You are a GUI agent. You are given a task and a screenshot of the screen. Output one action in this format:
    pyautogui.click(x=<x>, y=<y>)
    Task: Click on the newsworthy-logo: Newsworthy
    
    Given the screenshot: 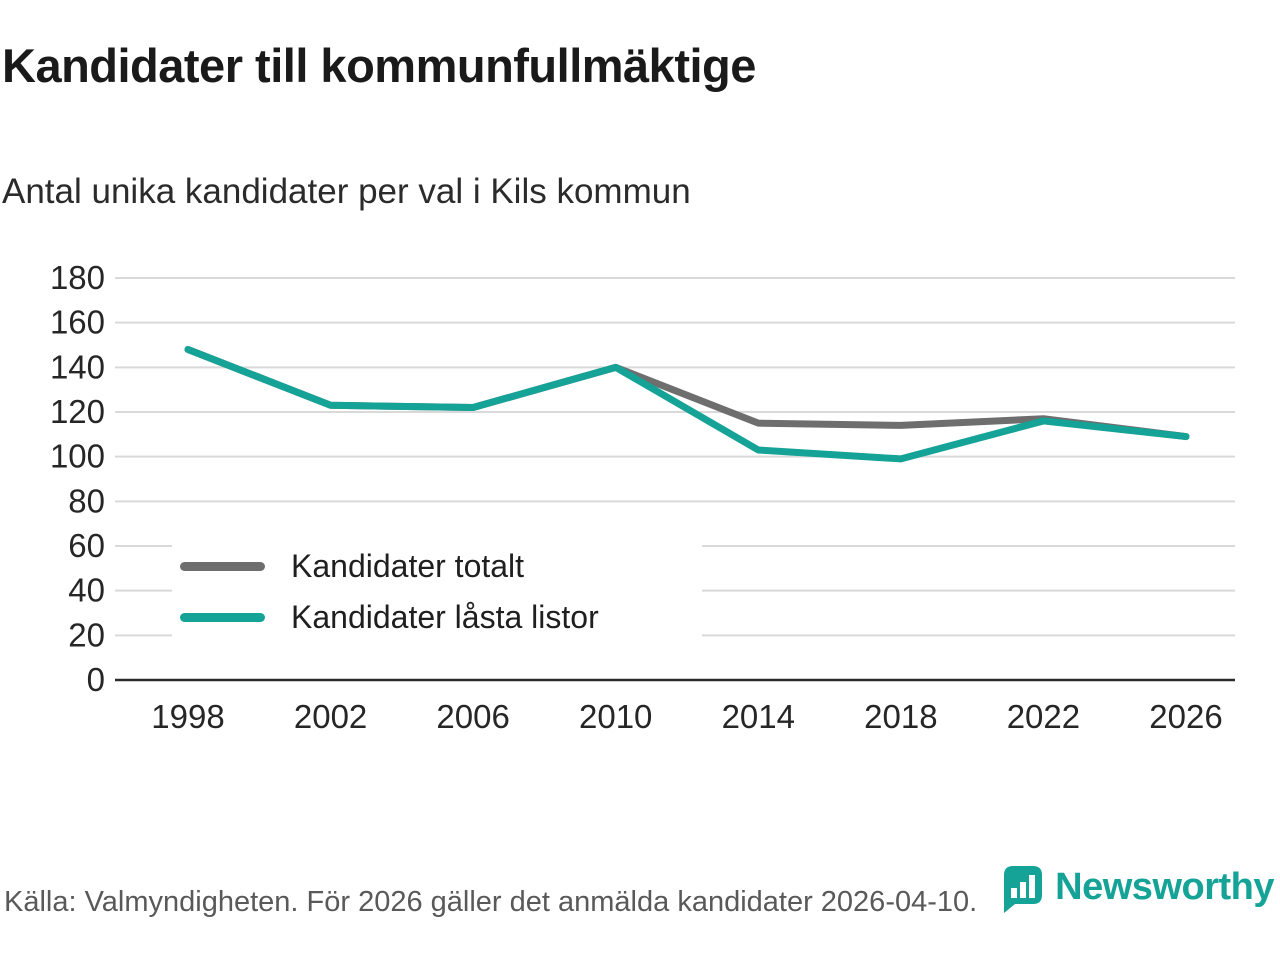 What is the action you would take?
    pyautogui.click(x=1135, y=887)
    